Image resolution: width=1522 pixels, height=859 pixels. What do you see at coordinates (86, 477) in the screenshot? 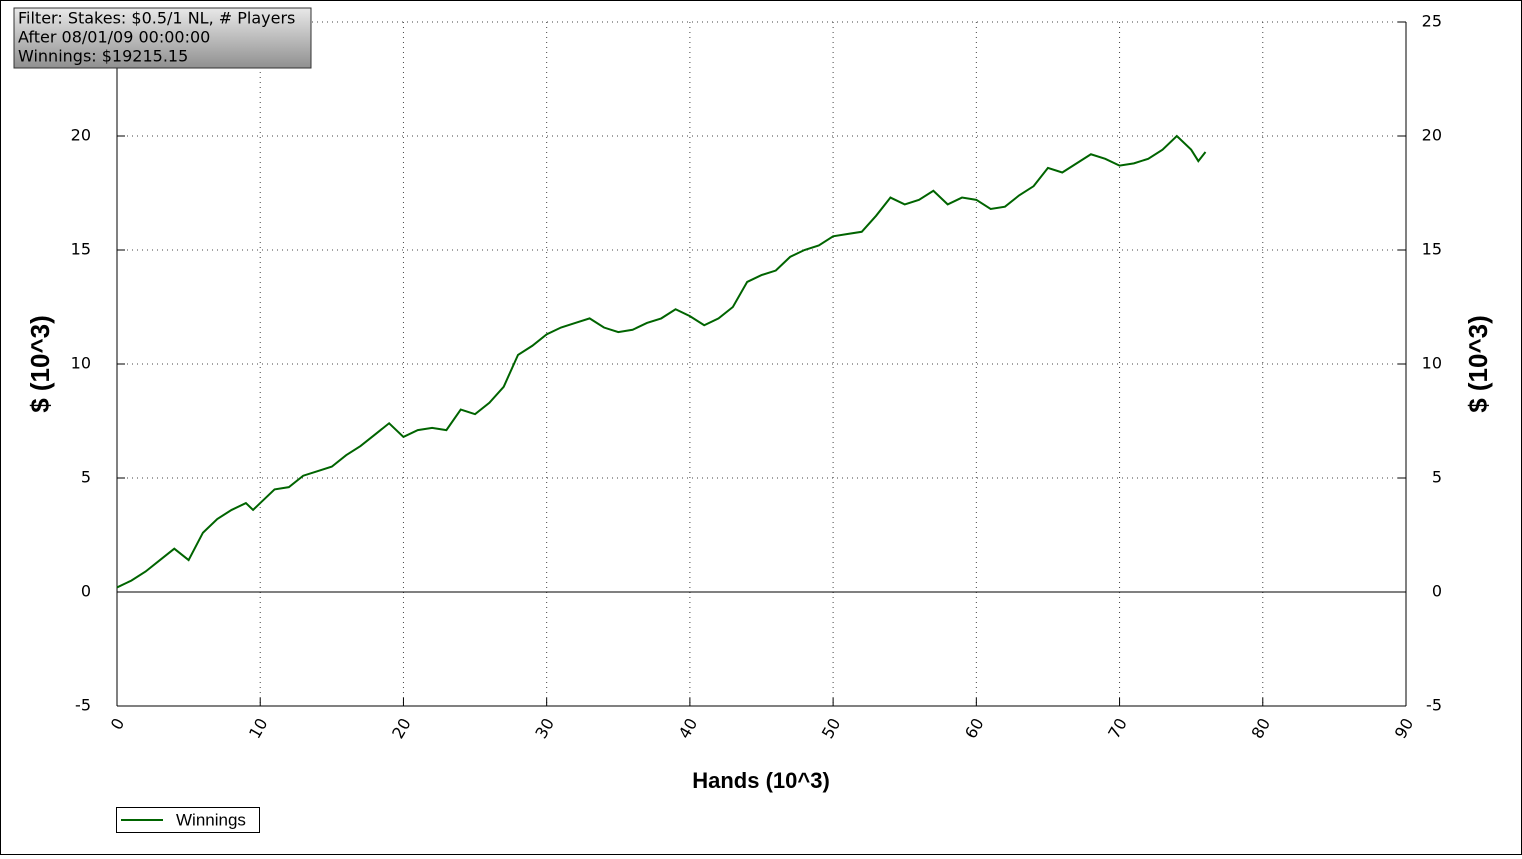
I see `y-tick-label: 5` at bounding box center [86, 477].